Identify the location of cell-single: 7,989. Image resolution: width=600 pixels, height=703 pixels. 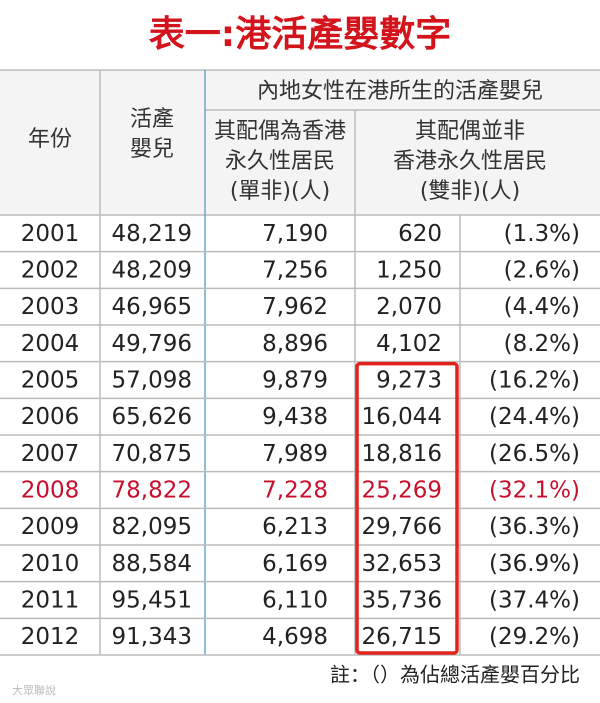
(295, 454).